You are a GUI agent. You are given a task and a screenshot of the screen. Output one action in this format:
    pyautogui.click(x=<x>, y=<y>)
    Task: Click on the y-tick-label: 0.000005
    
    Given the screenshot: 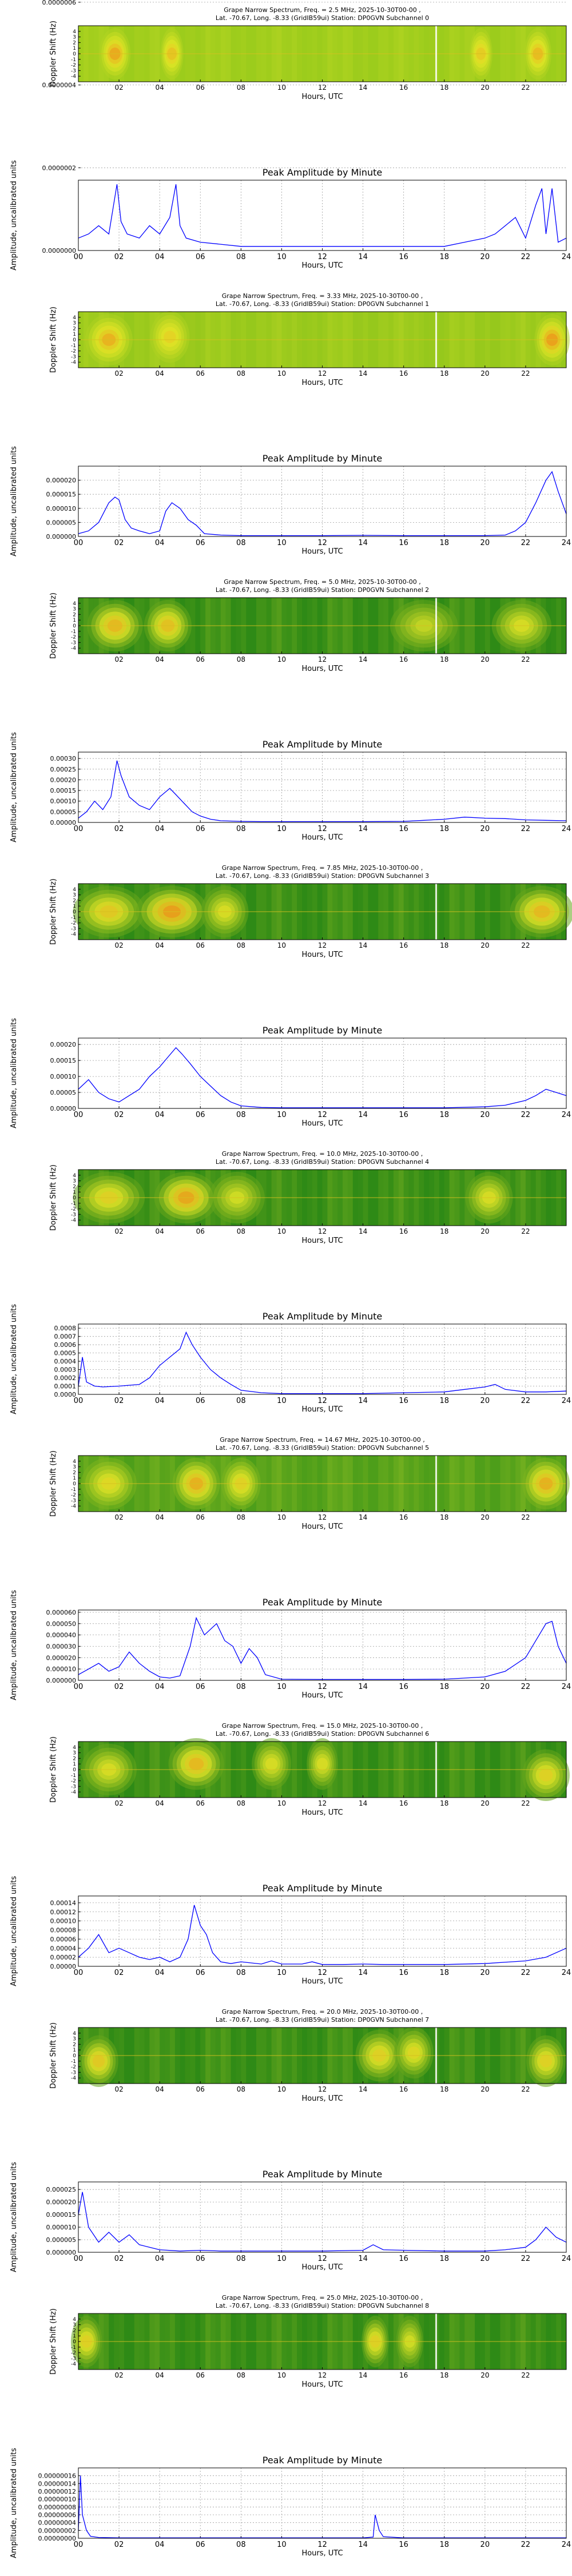 What is the action you would take?
    pyautogui.click(x=61, y=522)
    